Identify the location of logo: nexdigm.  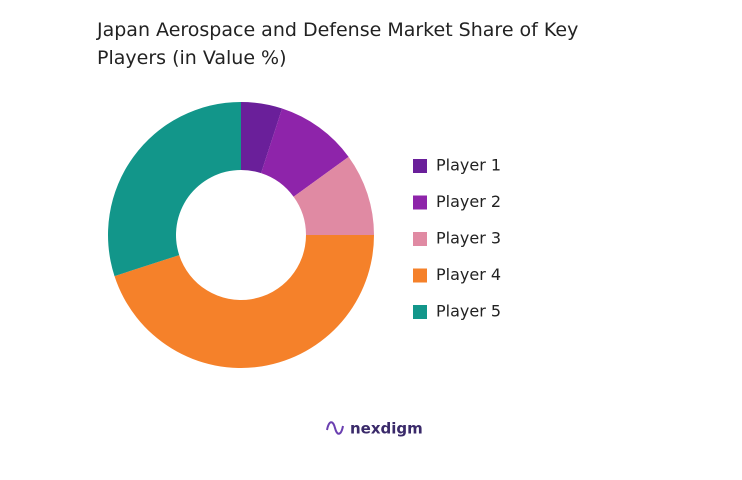
(374, 429).